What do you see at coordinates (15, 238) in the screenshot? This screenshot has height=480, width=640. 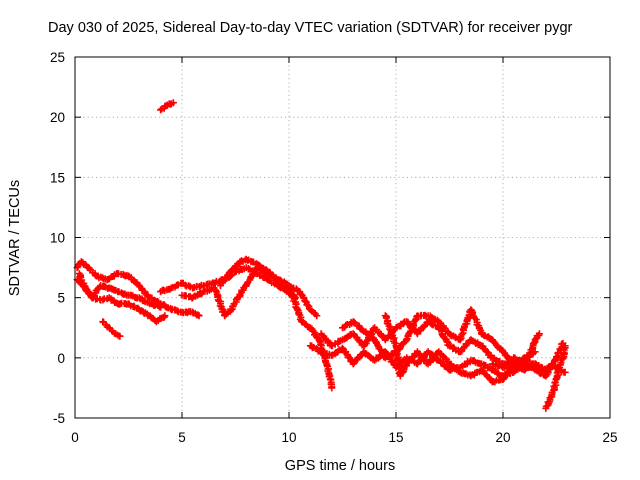 I see `y-axis-label: SDTVAR / TECUs` at bounding box center [15, 238].